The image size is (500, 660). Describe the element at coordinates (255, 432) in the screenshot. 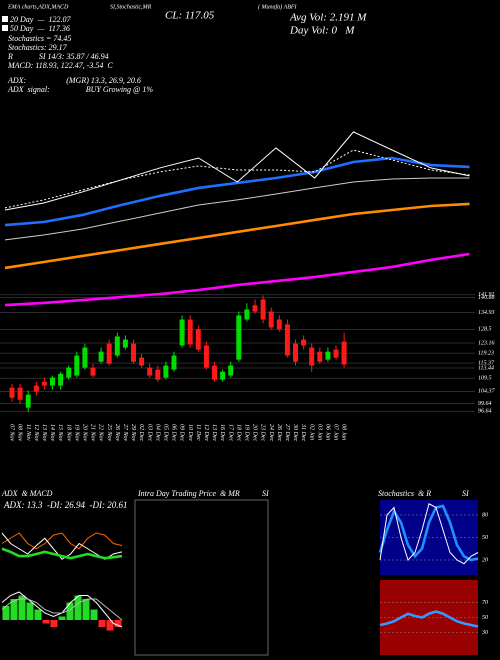

I see `x-tick-label: 20 Dec` at that location.